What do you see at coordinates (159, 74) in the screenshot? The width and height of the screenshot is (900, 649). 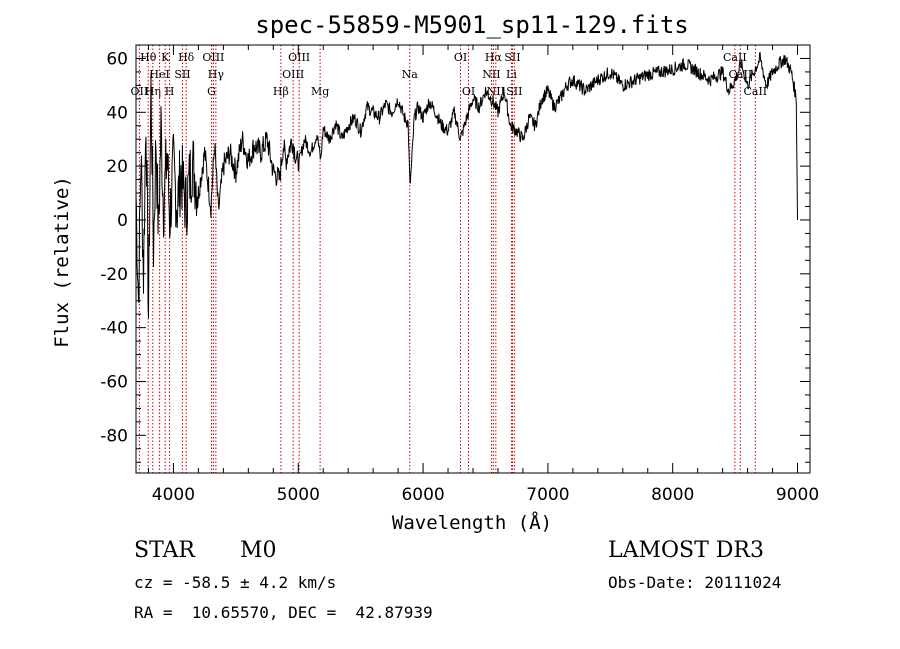 I see `line-label-3: HeI` at bounding box center [159, 74].